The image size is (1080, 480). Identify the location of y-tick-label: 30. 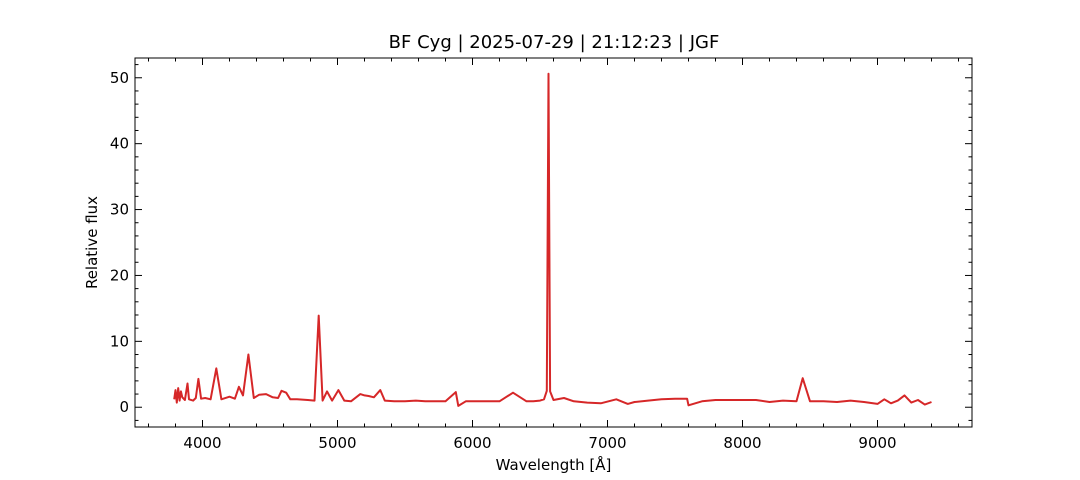
(119, 210).